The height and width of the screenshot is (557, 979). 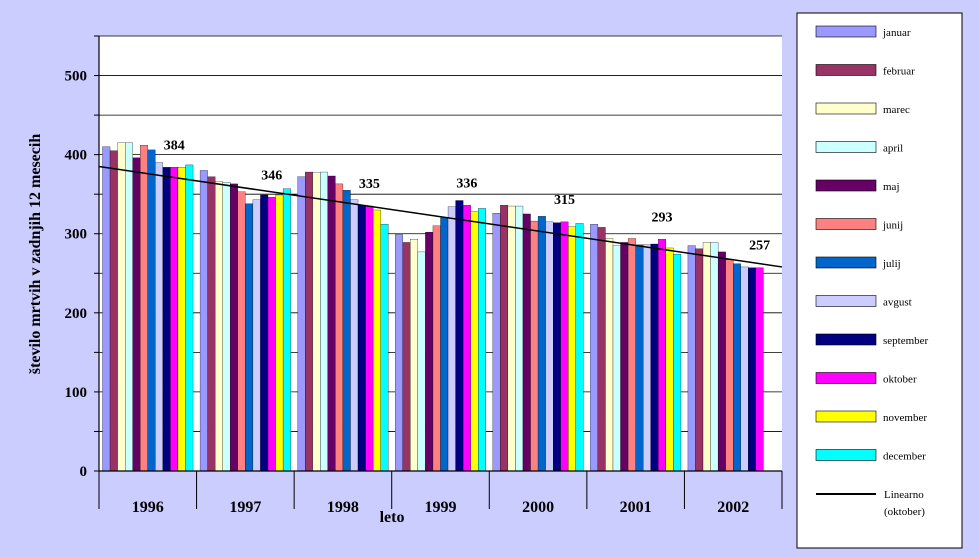 What do you see at coordinates (905, 418) in the screenshot?
I see `legend-label: november` at bounding box center [905, 418].